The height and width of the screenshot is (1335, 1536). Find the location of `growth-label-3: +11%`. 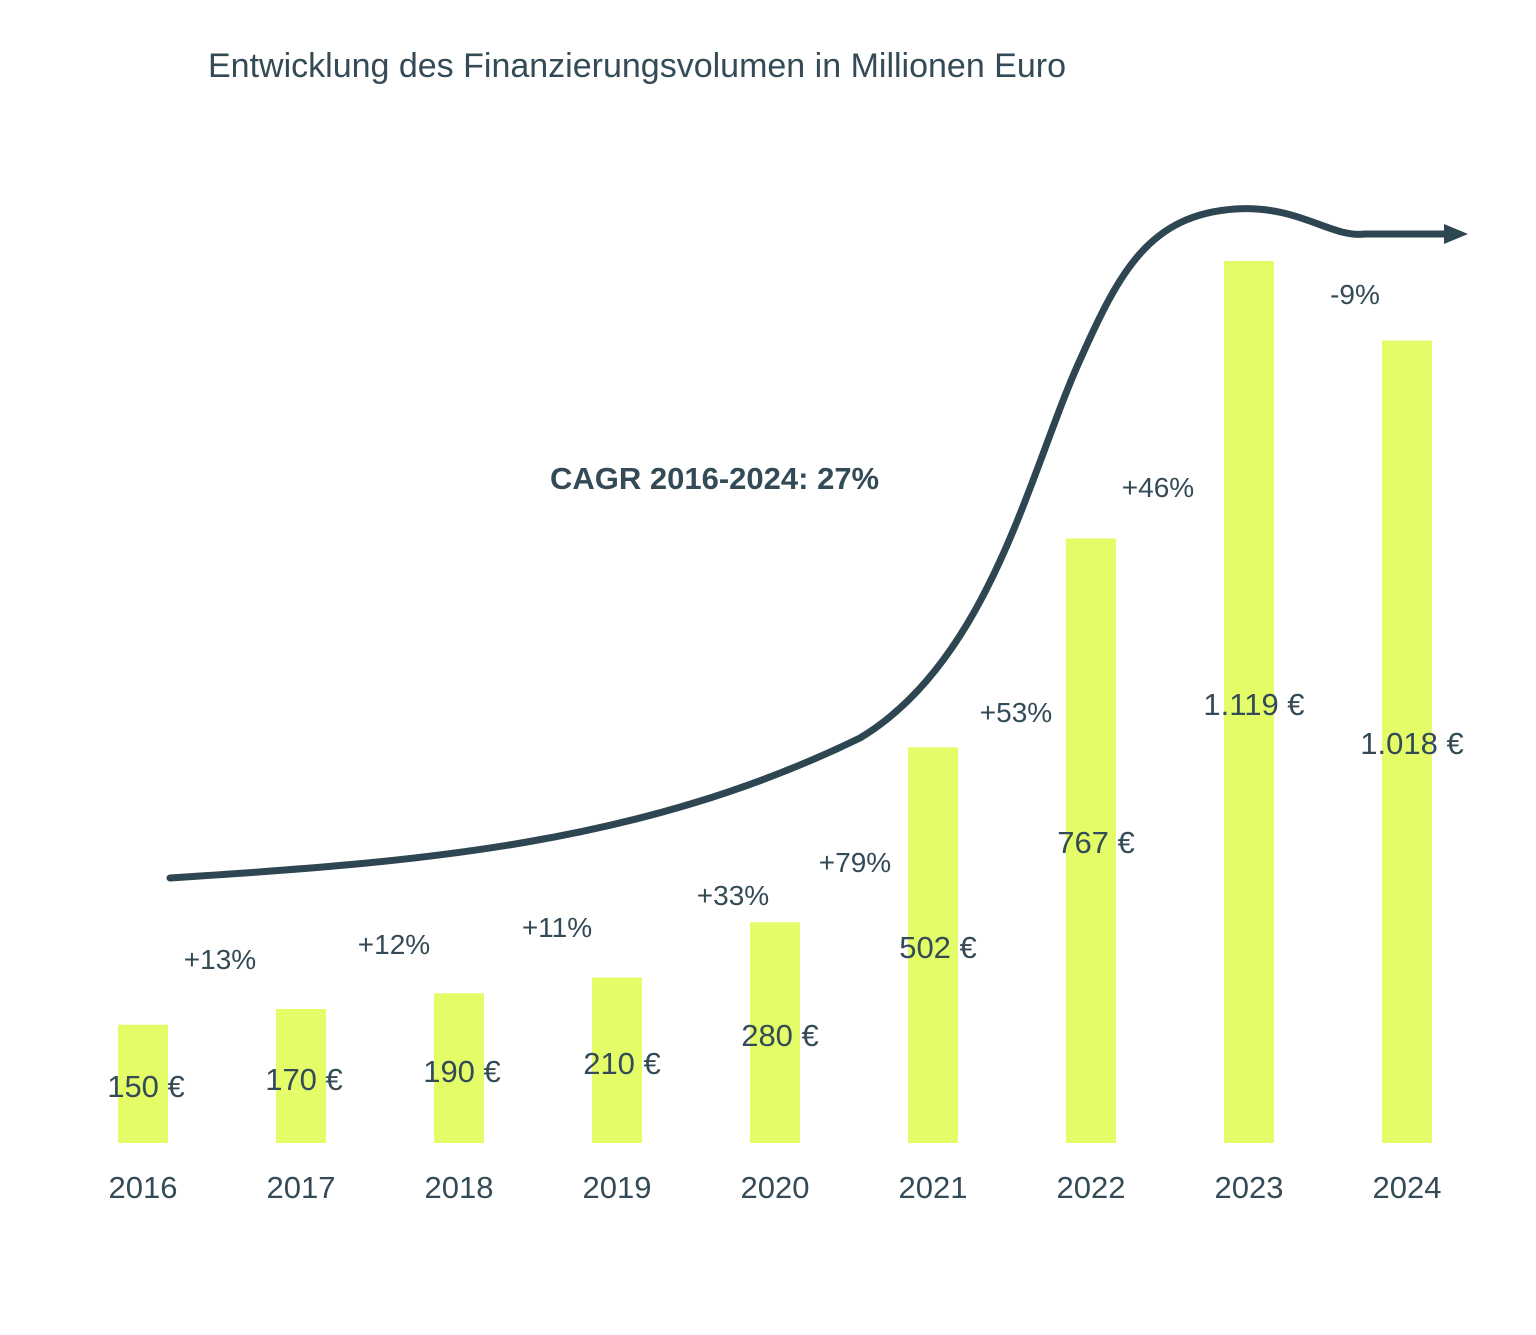

growth-label-3: +11% is located at coordinates (557, 927).